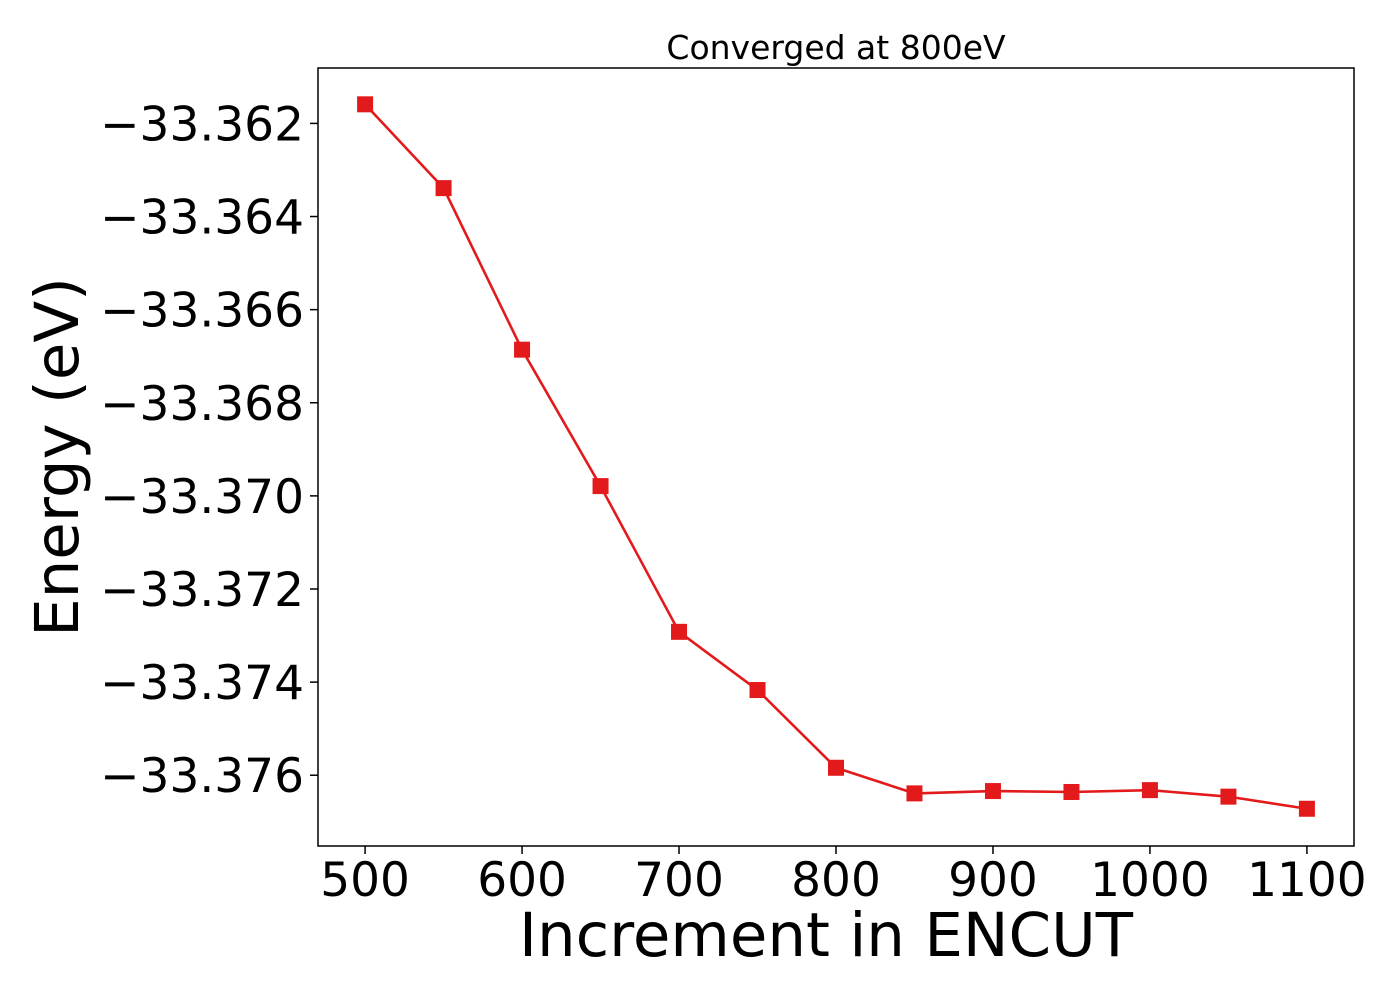  I want to click on x-tick-label: 900, so click(993, 880).